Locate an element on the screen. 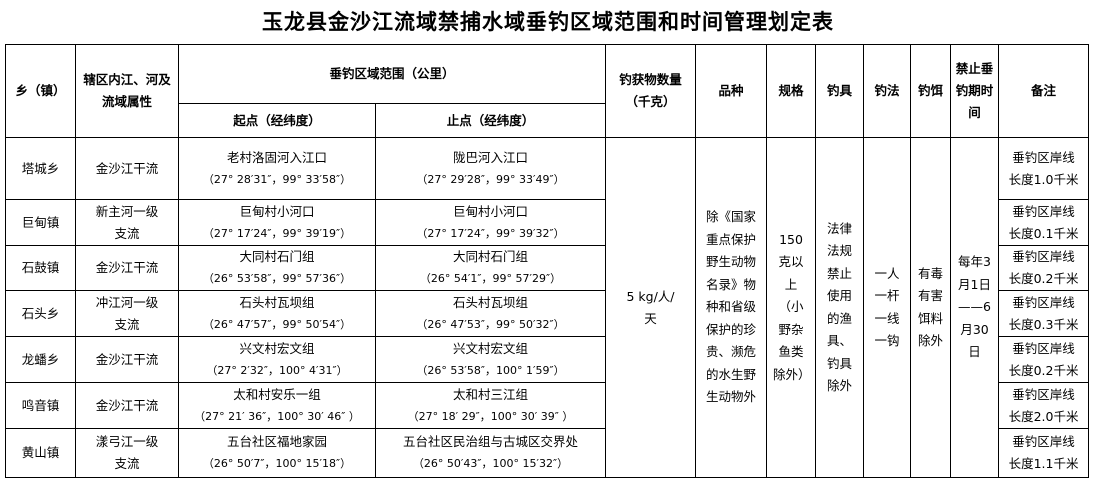  township-cell: 鸣音镇 is located at coordinates (40, 405).